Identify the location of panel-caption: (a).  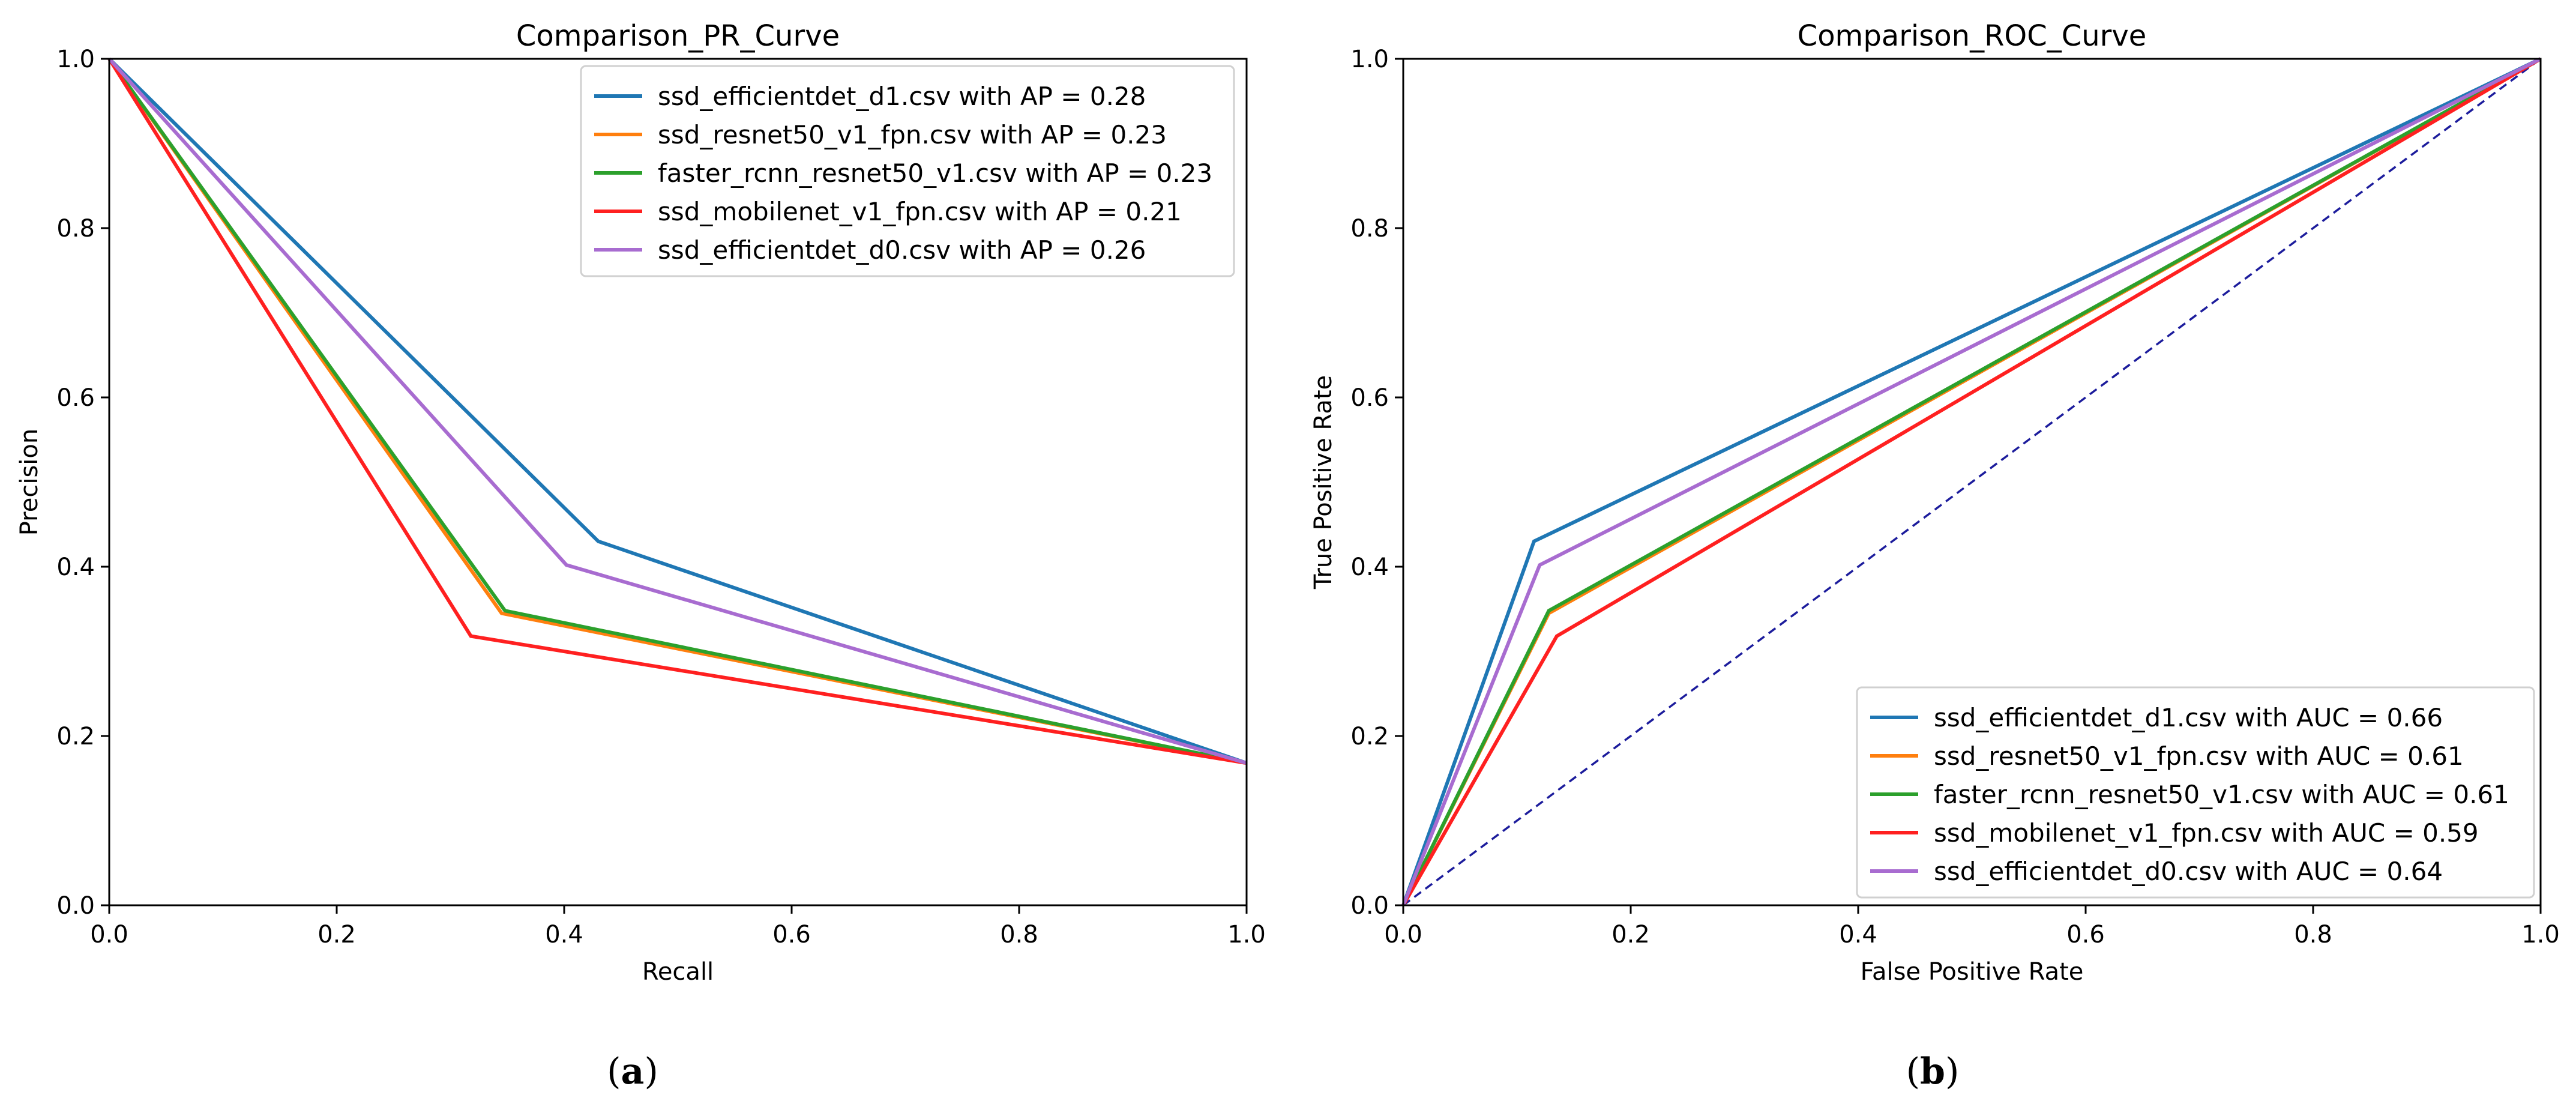
(632, 1072).